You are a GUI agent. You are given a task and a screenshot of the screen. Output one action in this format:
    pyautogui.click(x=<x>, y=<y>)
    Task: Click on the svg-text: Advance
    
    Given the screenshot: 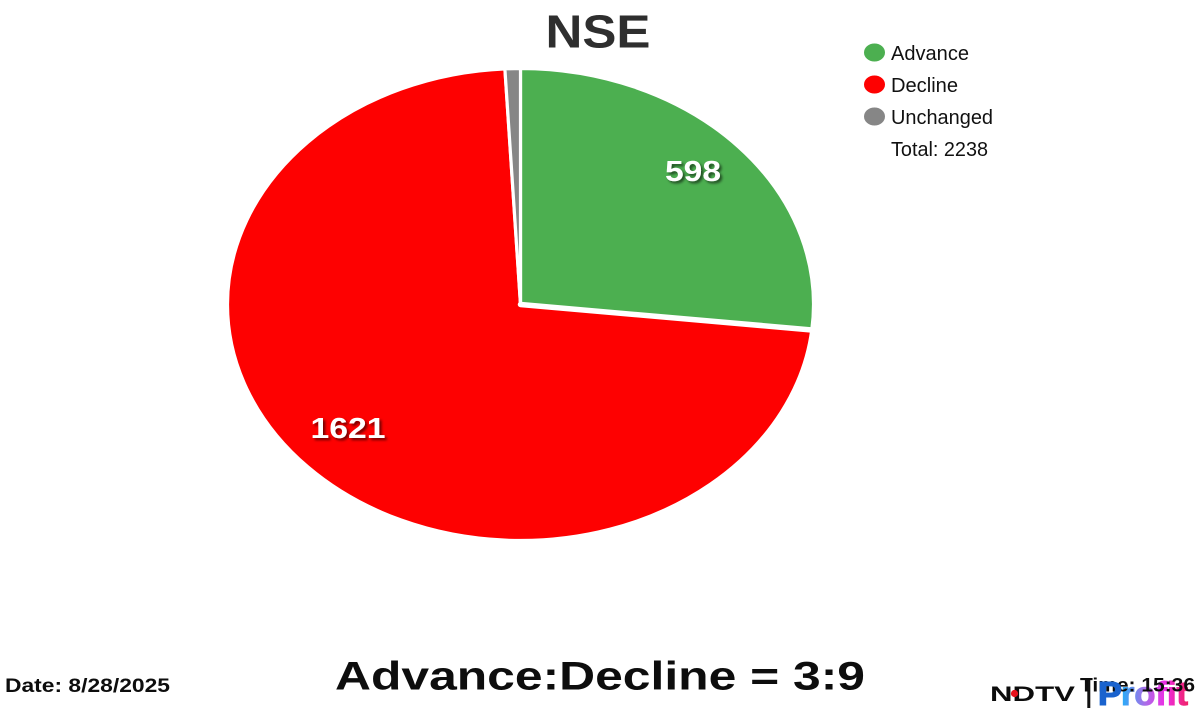 What is the action you would take?
    pyautogui.click(x=930, y=54)
    